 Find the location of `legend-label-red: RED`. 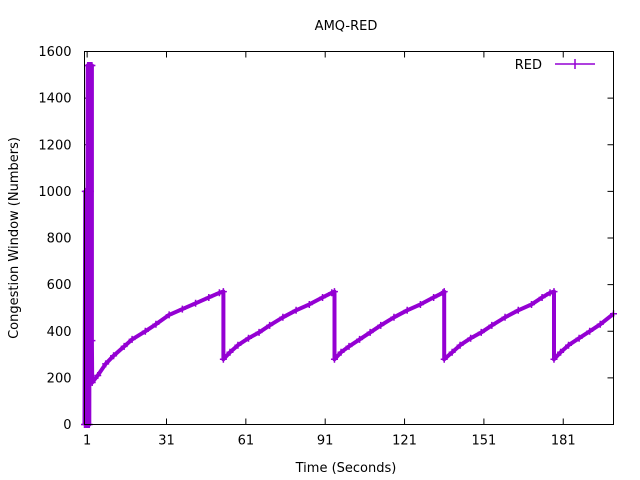

legend-label-red: RED is located at coordinates (528, 65).